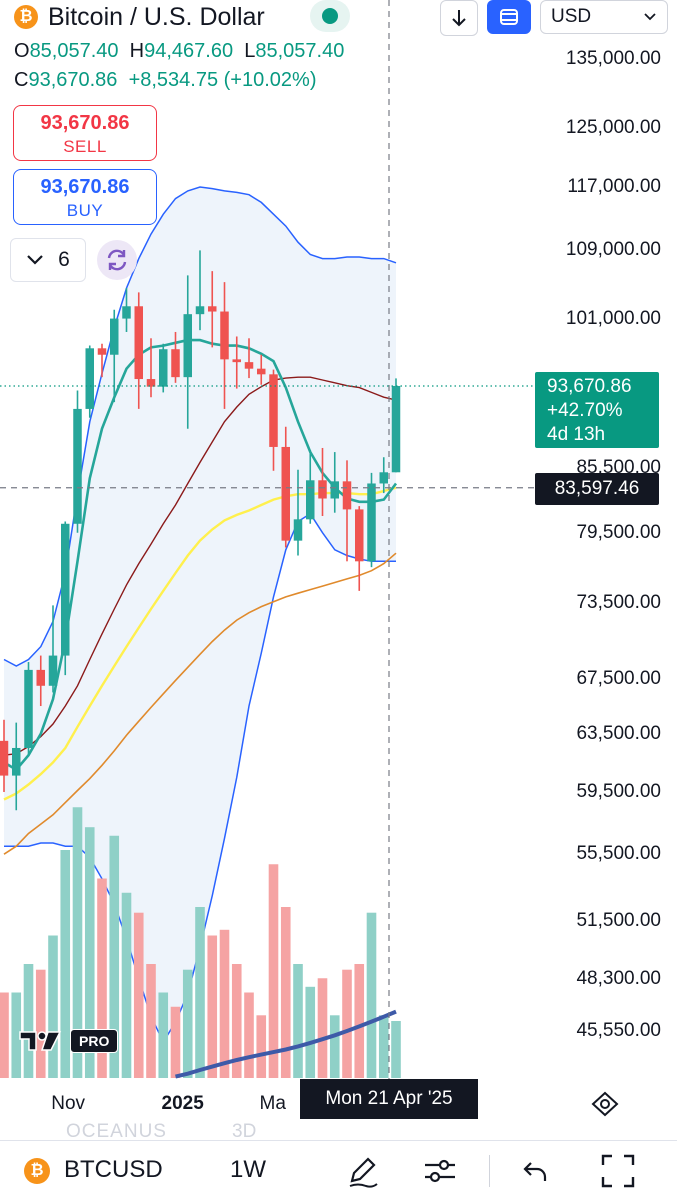  What do you see at coordinates (113, 1169) in the screenshot?
I see `symbol-button: BTCUSD` at bounding box center [113, 1169].